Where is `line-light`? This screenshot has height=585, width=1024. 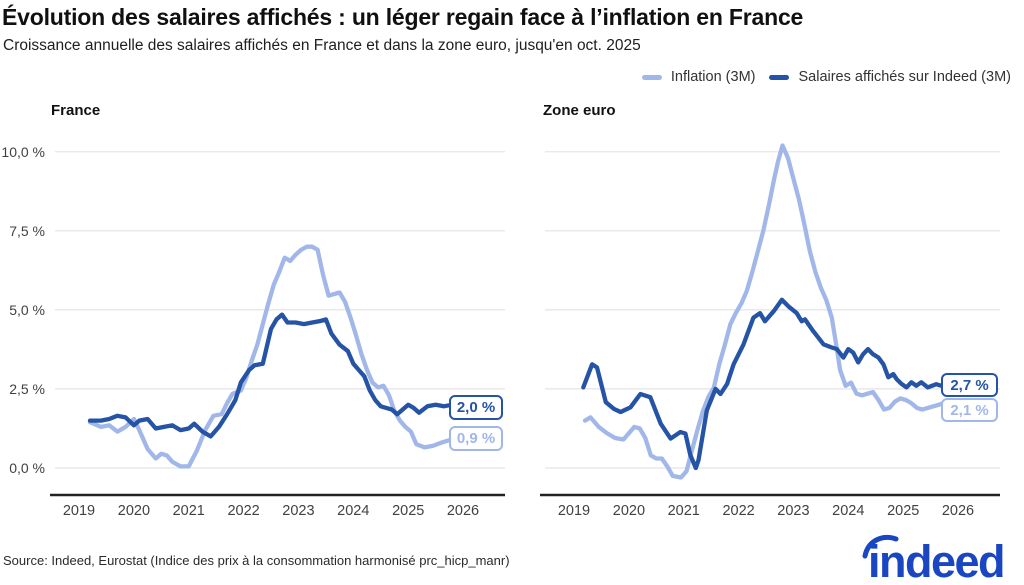
line-light is located at coordinates (270, 356).